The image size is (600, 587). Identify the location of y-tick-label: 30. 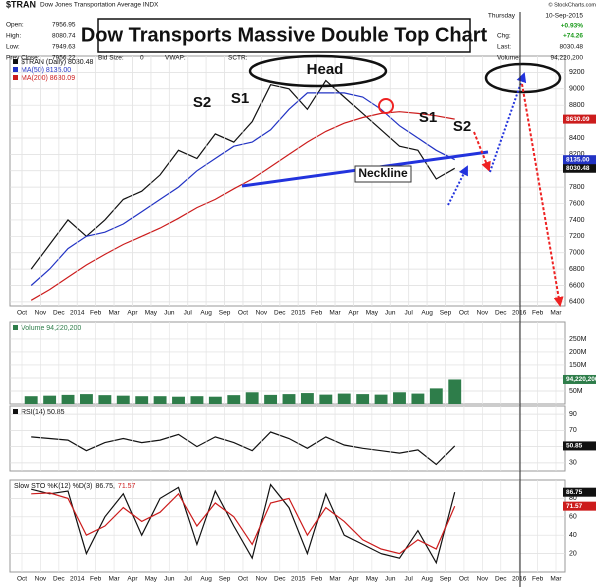
(573, 463).